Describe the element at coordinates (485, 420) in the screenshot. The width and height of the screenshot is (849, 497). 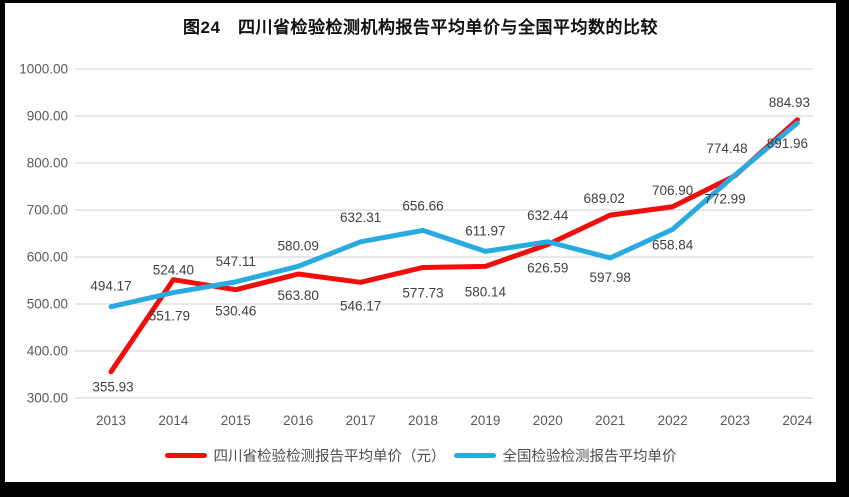
I see `x-tick-label: 2019` at that location.